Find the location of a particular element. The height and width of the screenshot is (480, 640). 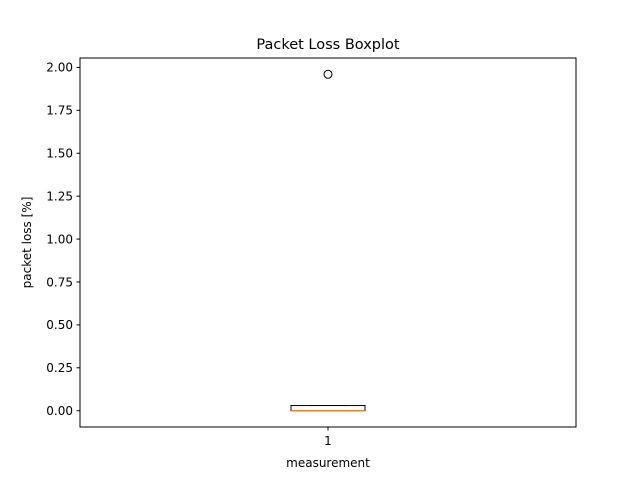

outlier-point is located at coordinates (328, 74).